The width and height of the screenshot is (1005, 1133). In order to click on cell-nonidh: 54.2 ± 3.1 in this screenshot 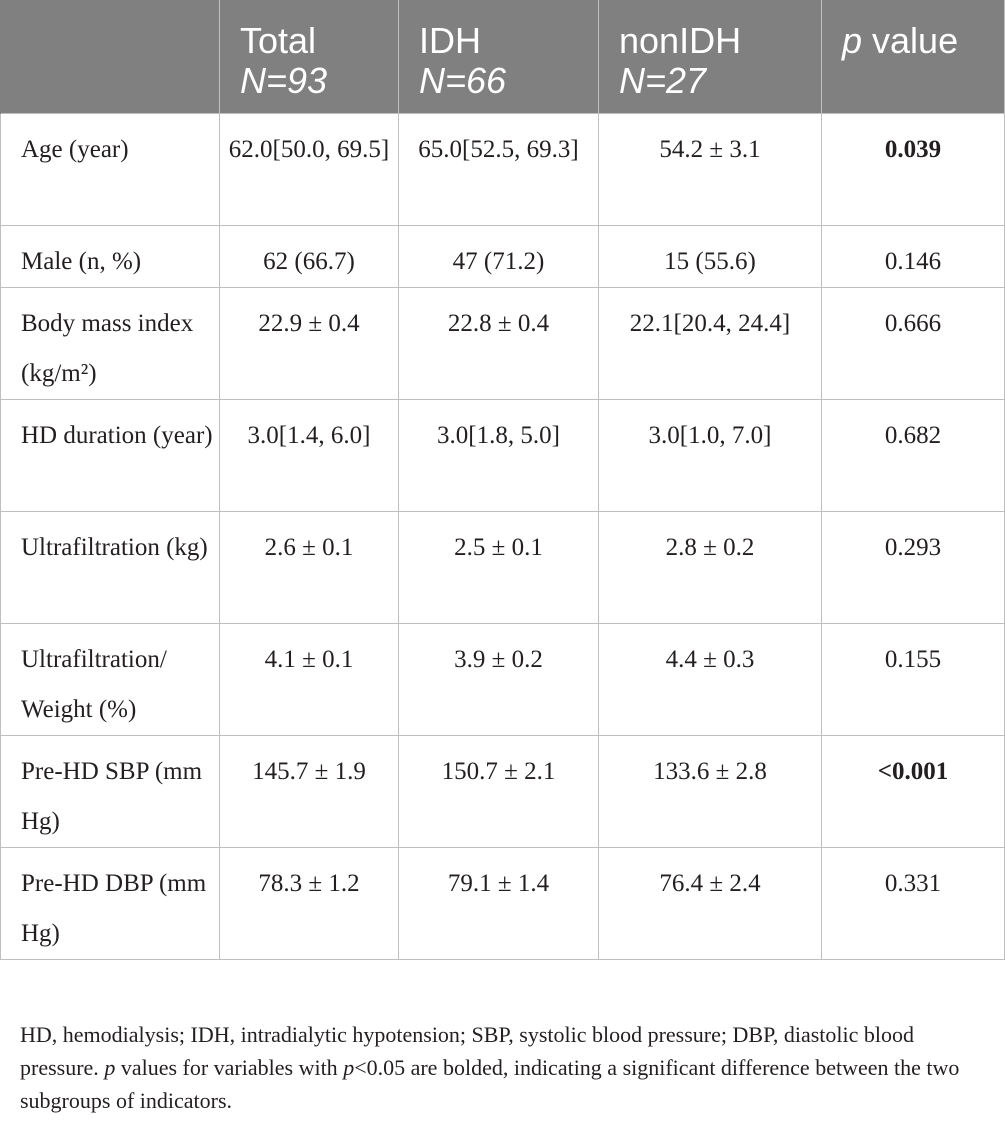, I will do `click(710, 169)`.